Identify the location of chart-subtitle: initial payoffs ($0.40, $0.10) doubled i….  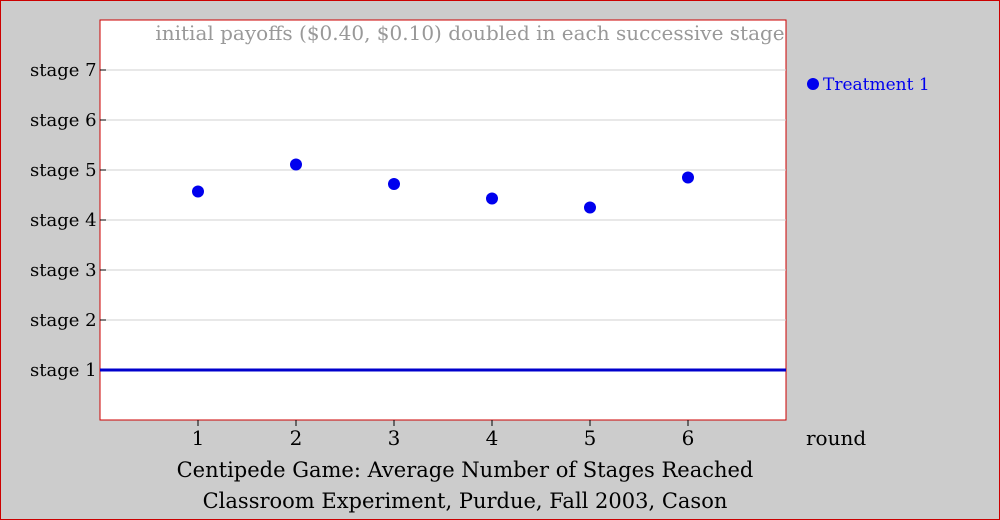
(469, 33).